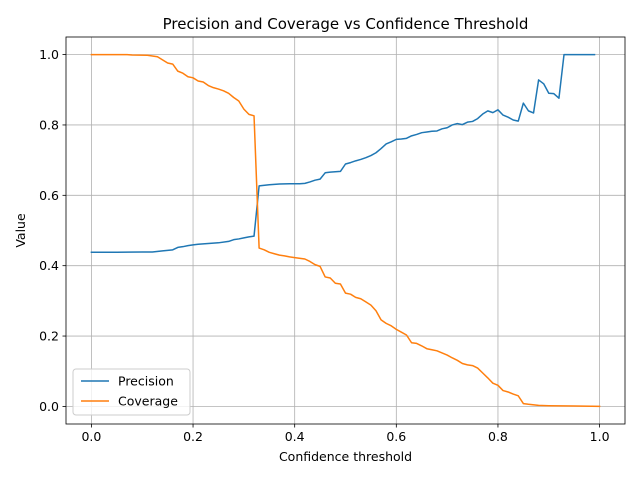 Image resolution: width=640 pixels, height=480 pixels. What do you see at coordinates (498, 436) in the screenshot?
I see `x-tick-label: 0.8` at bounding box center [498, 436].